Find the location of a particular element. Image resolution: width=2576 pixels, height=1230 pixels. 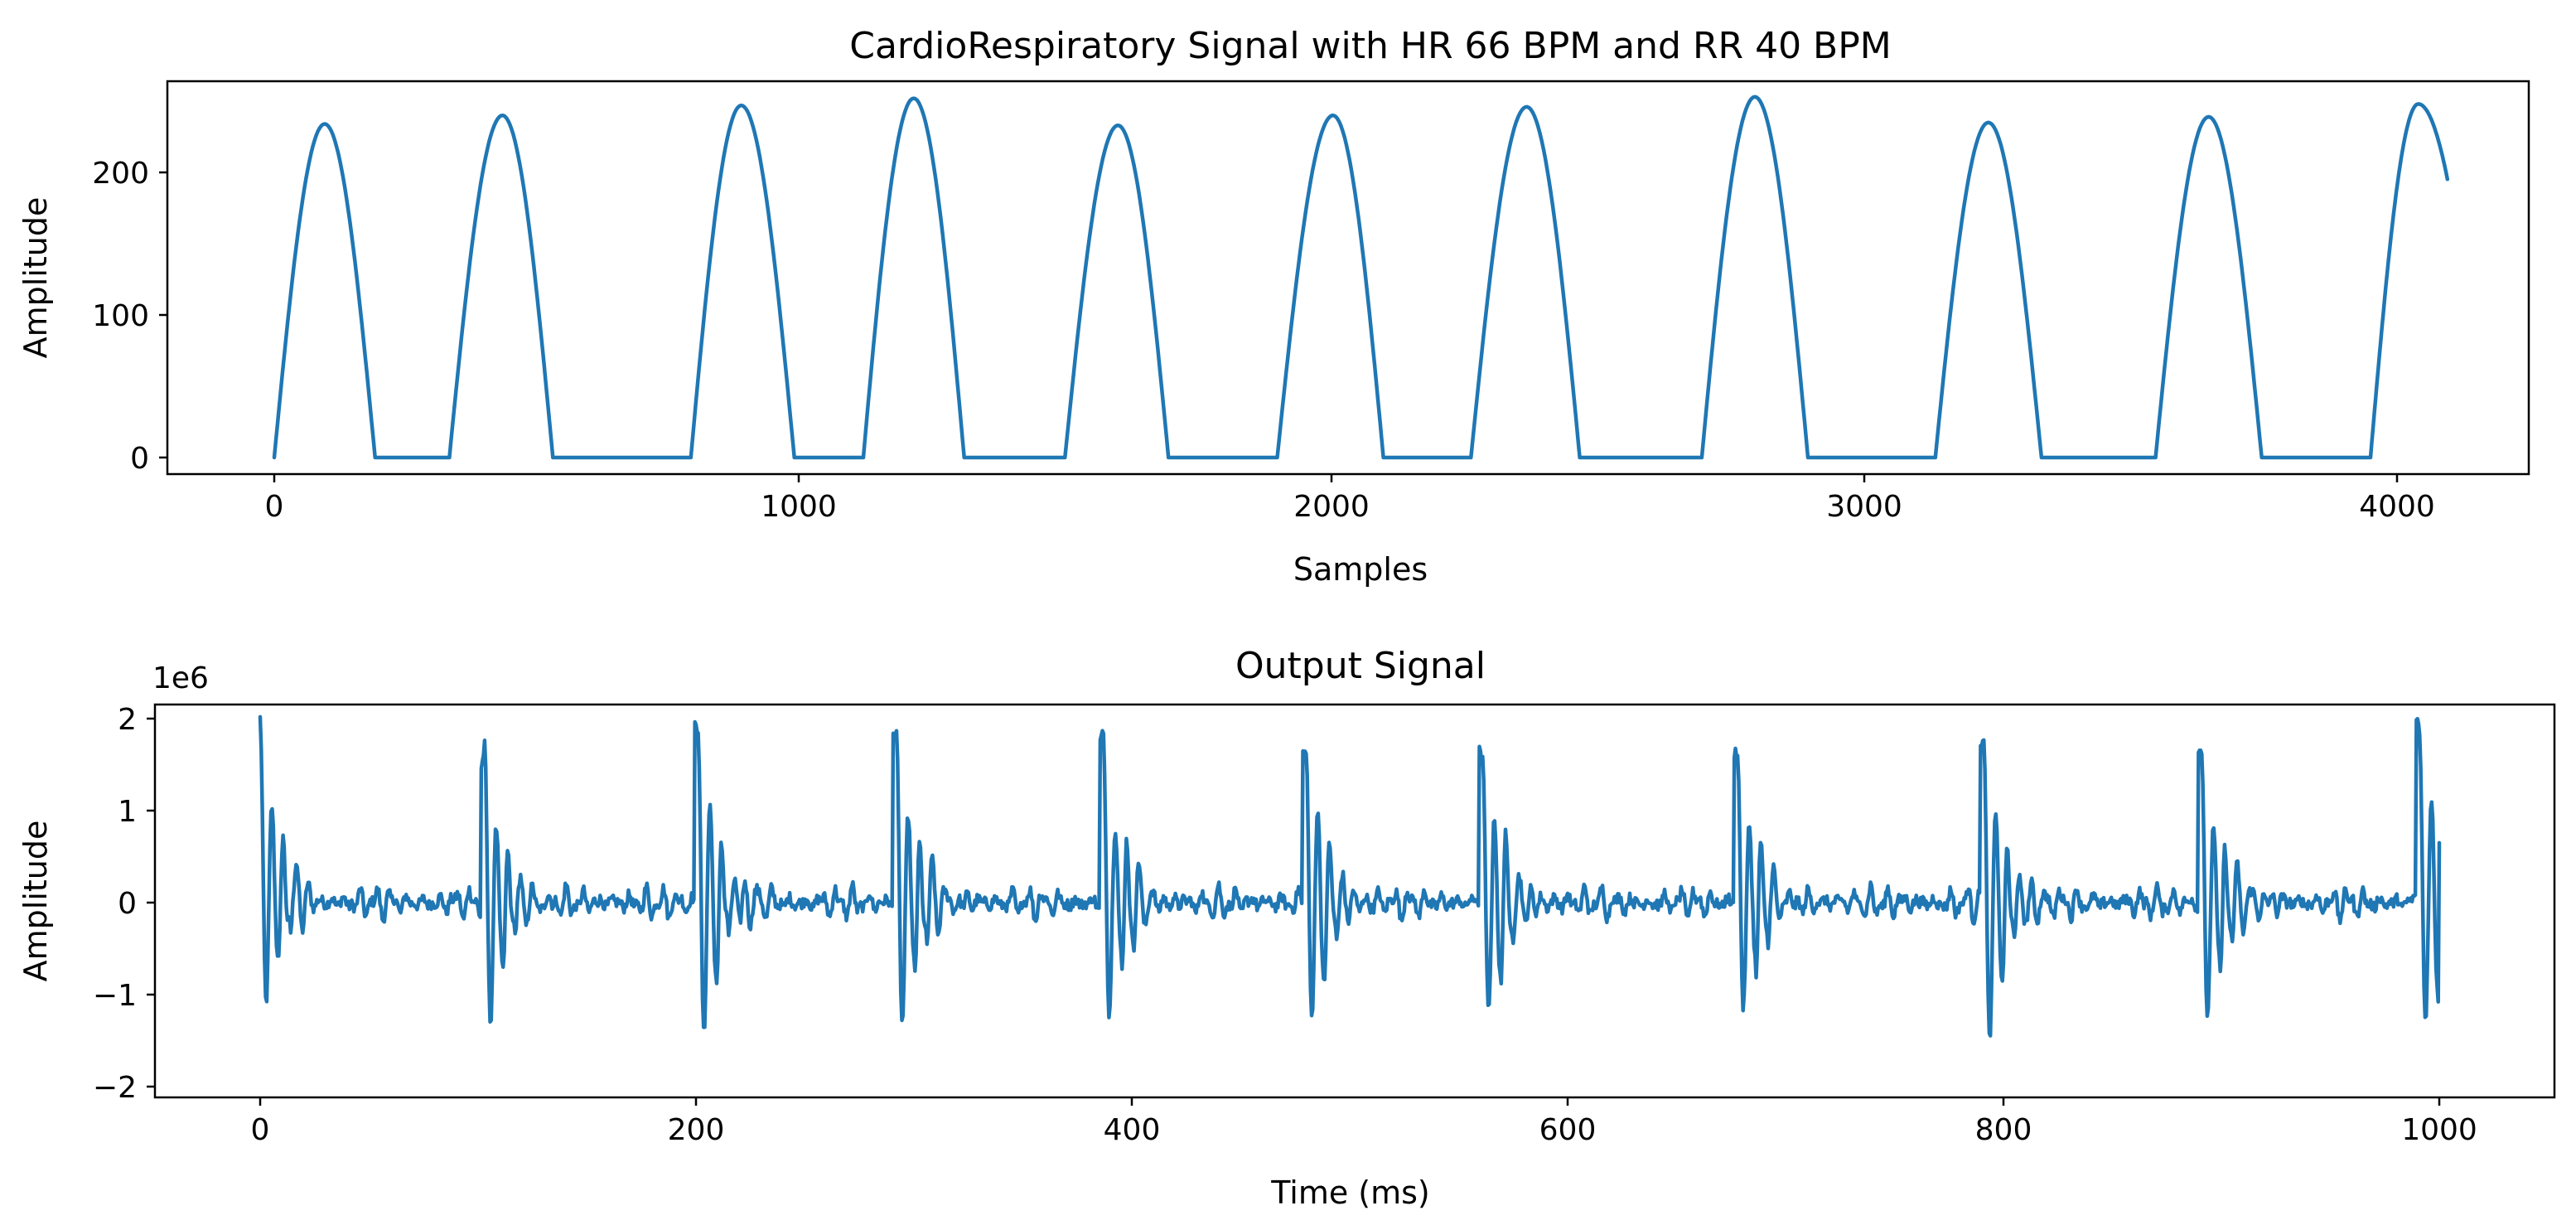

xtick-1000-top: 1000 is located at coordinates (799, 499).